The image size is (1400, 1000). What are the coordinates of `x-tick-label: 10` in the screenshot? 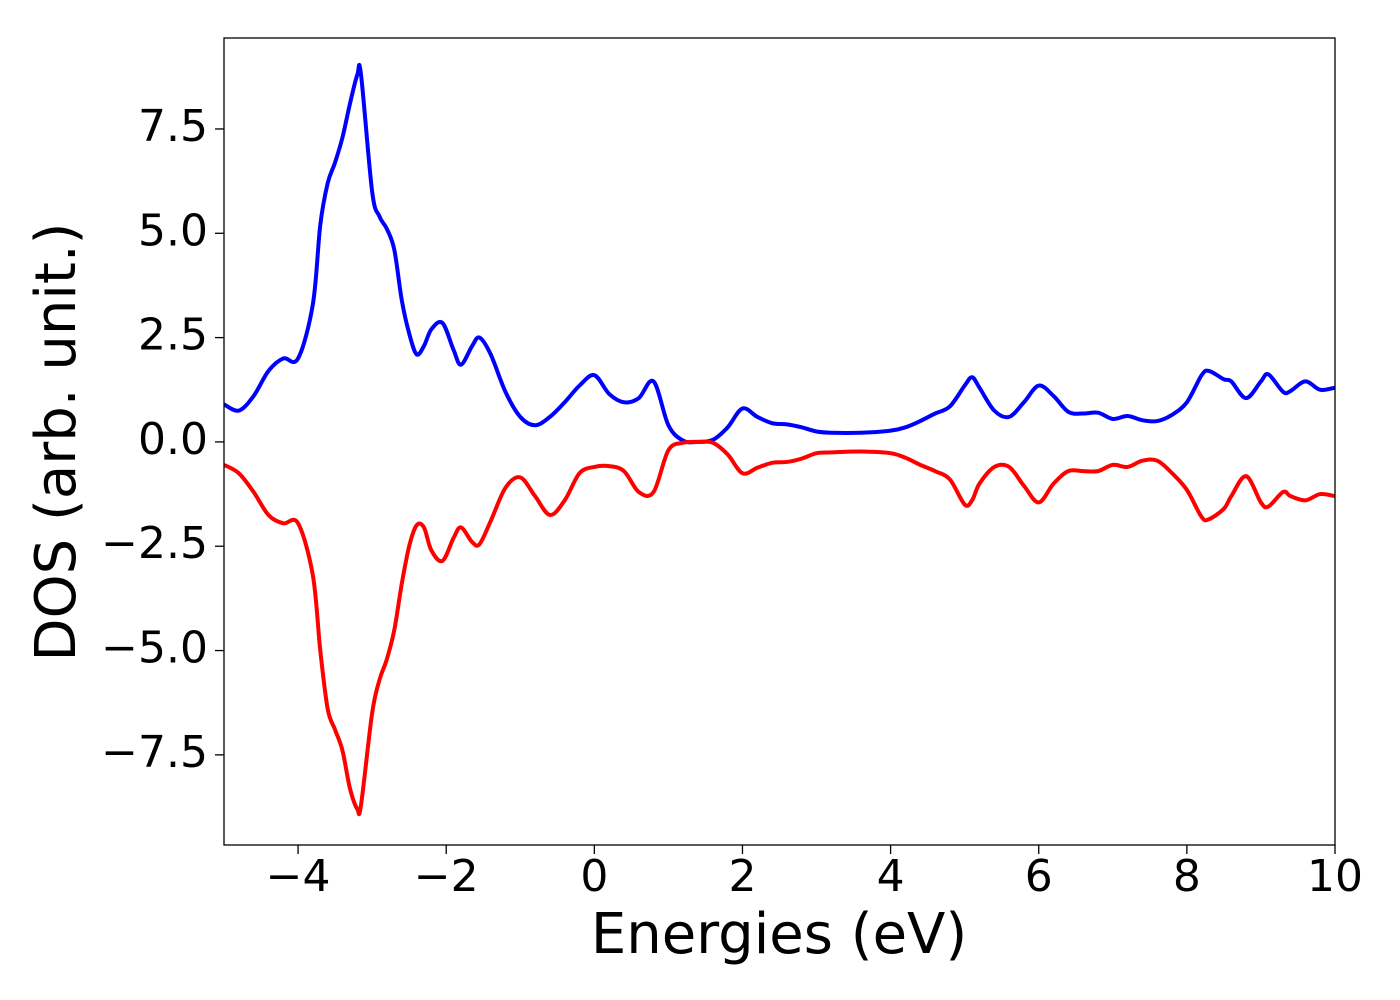 It's located at (1335, 876).